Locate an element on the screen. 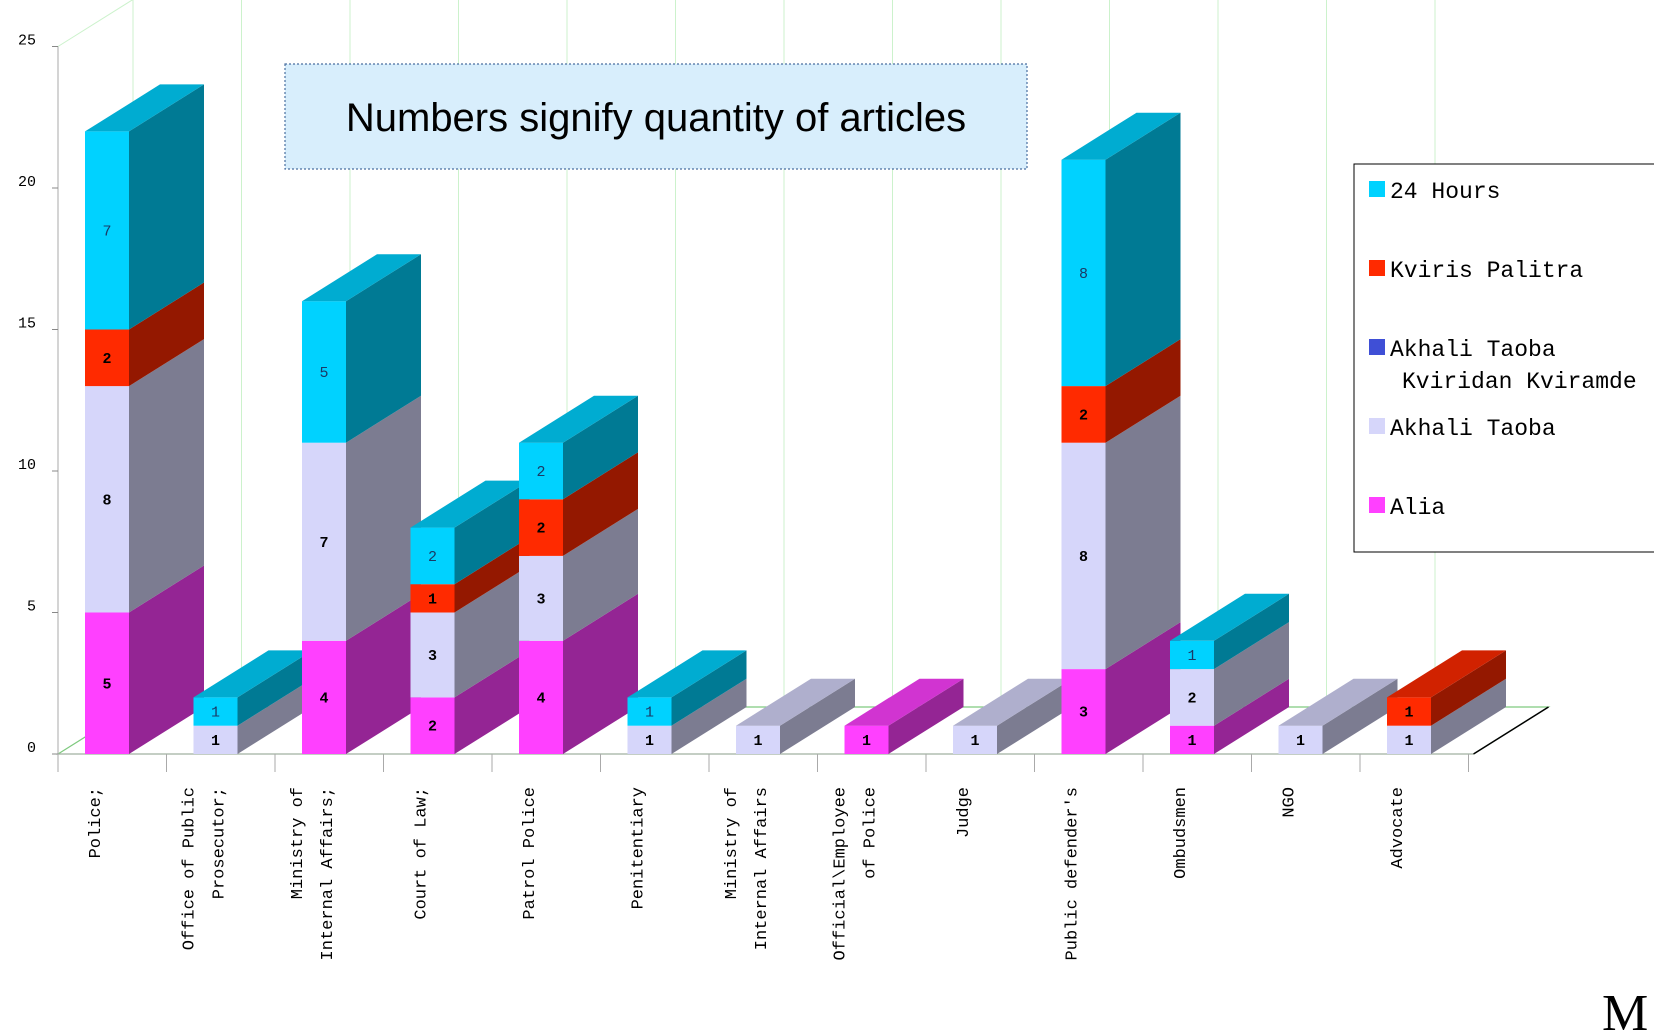 Image resolution: width=1654 pixels, height=1032 pixels. x-category-label: Ombudsmen is located at coordinates (1181, 833).